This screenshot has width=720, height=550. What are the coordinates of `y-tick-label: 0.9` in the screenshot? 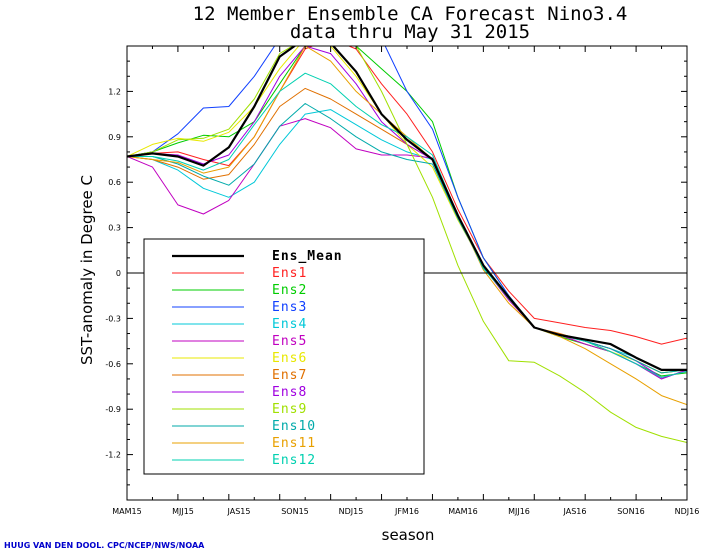 It's located at (114, 137).